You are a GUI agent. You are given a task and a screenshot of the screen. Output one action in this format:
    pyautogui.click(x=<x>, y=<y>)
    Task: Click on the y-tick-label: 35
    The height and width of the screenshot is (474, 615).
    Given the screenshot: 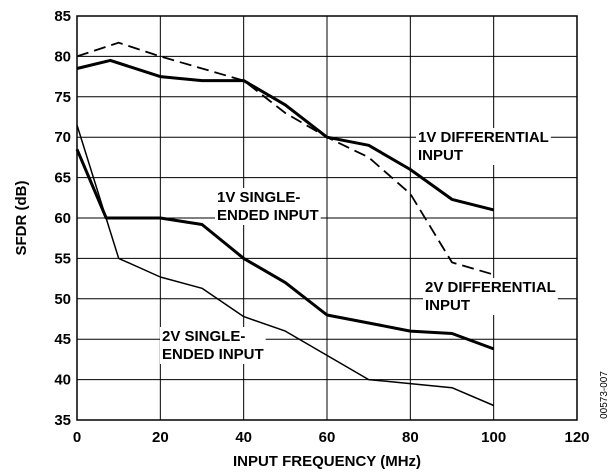 What is the action you would take?
    pyautogui.click(x=62, y=420)
    